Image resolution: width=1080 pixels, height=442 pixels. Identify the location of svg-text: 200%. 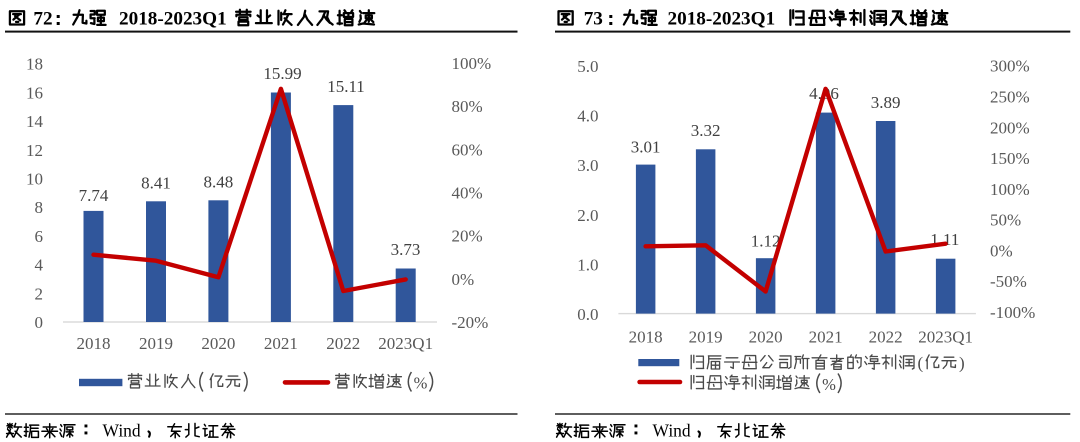
(1010, 127).